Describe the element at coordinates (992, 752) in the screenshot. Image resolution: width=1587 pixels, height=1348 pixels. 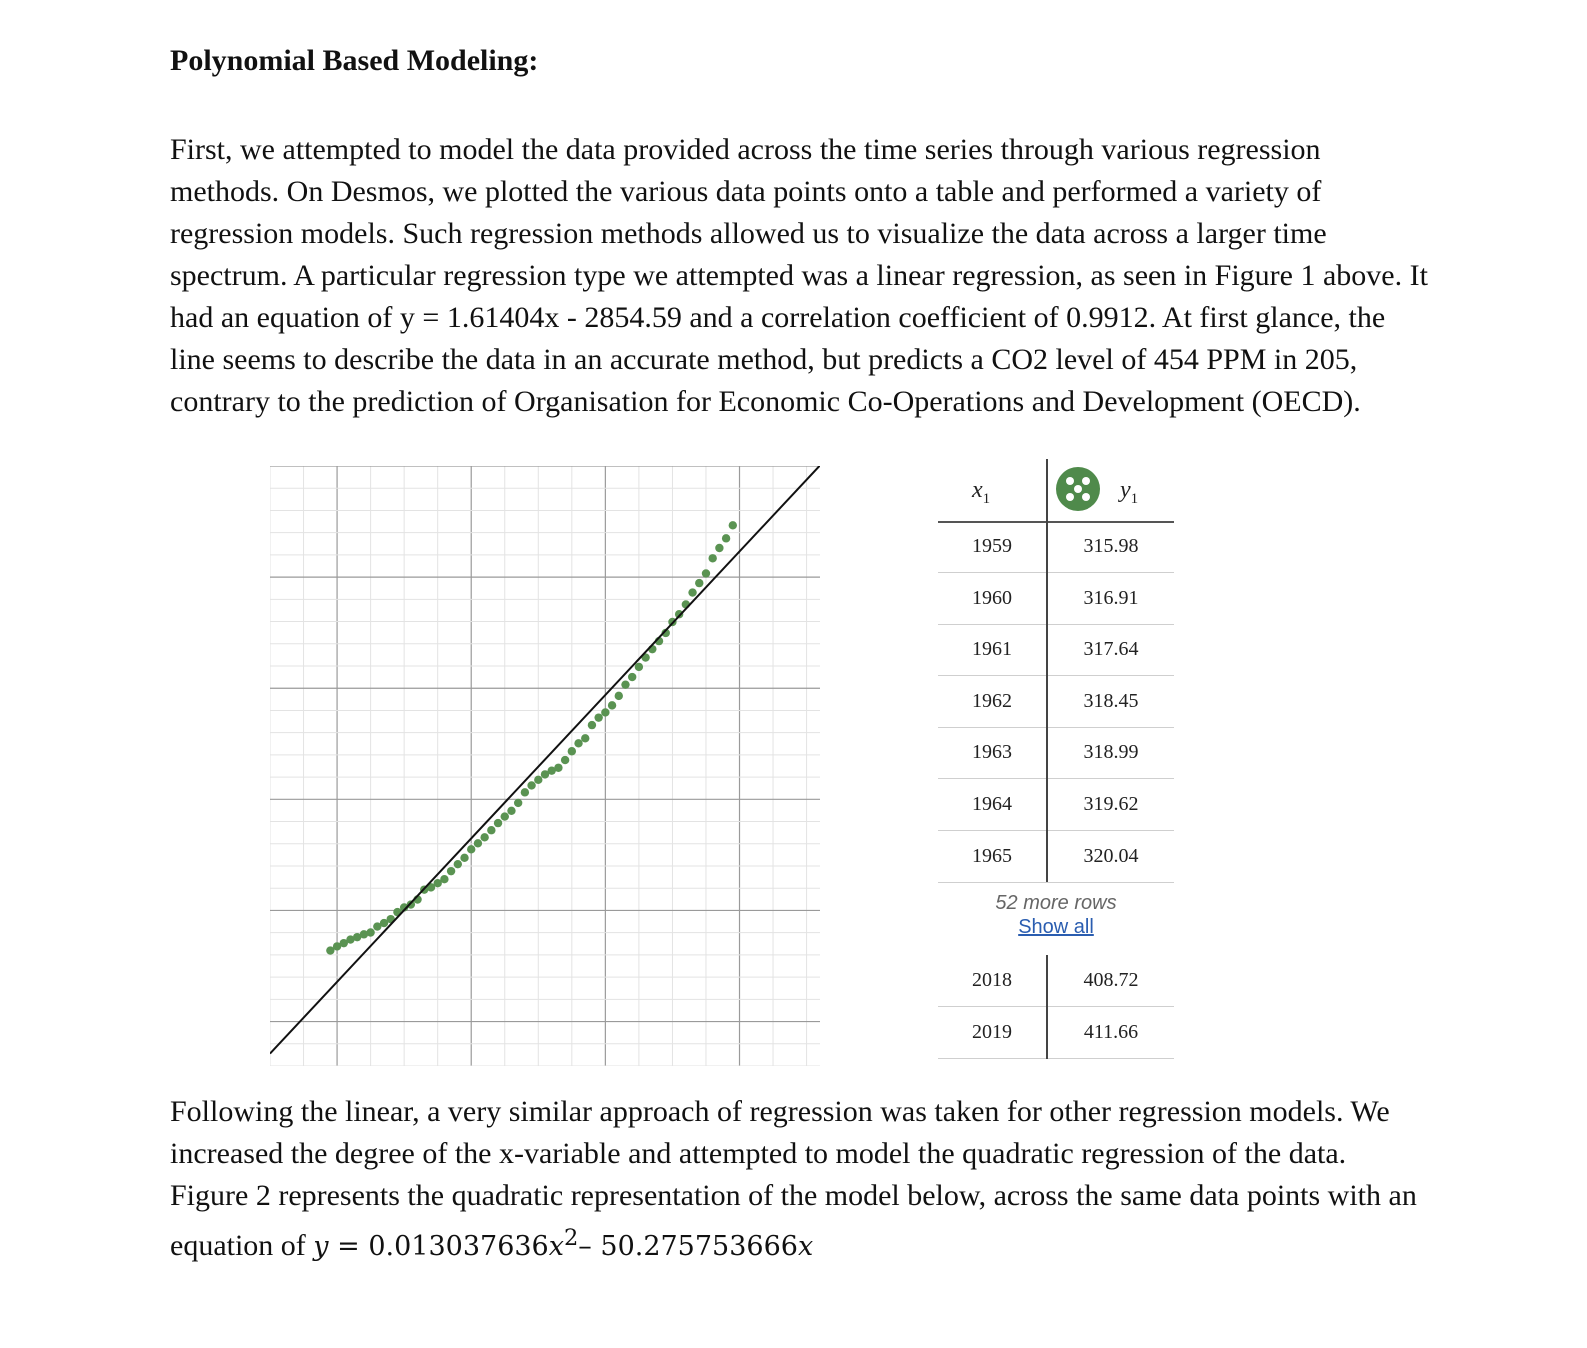
I see `x-cell: 1963` at that location.